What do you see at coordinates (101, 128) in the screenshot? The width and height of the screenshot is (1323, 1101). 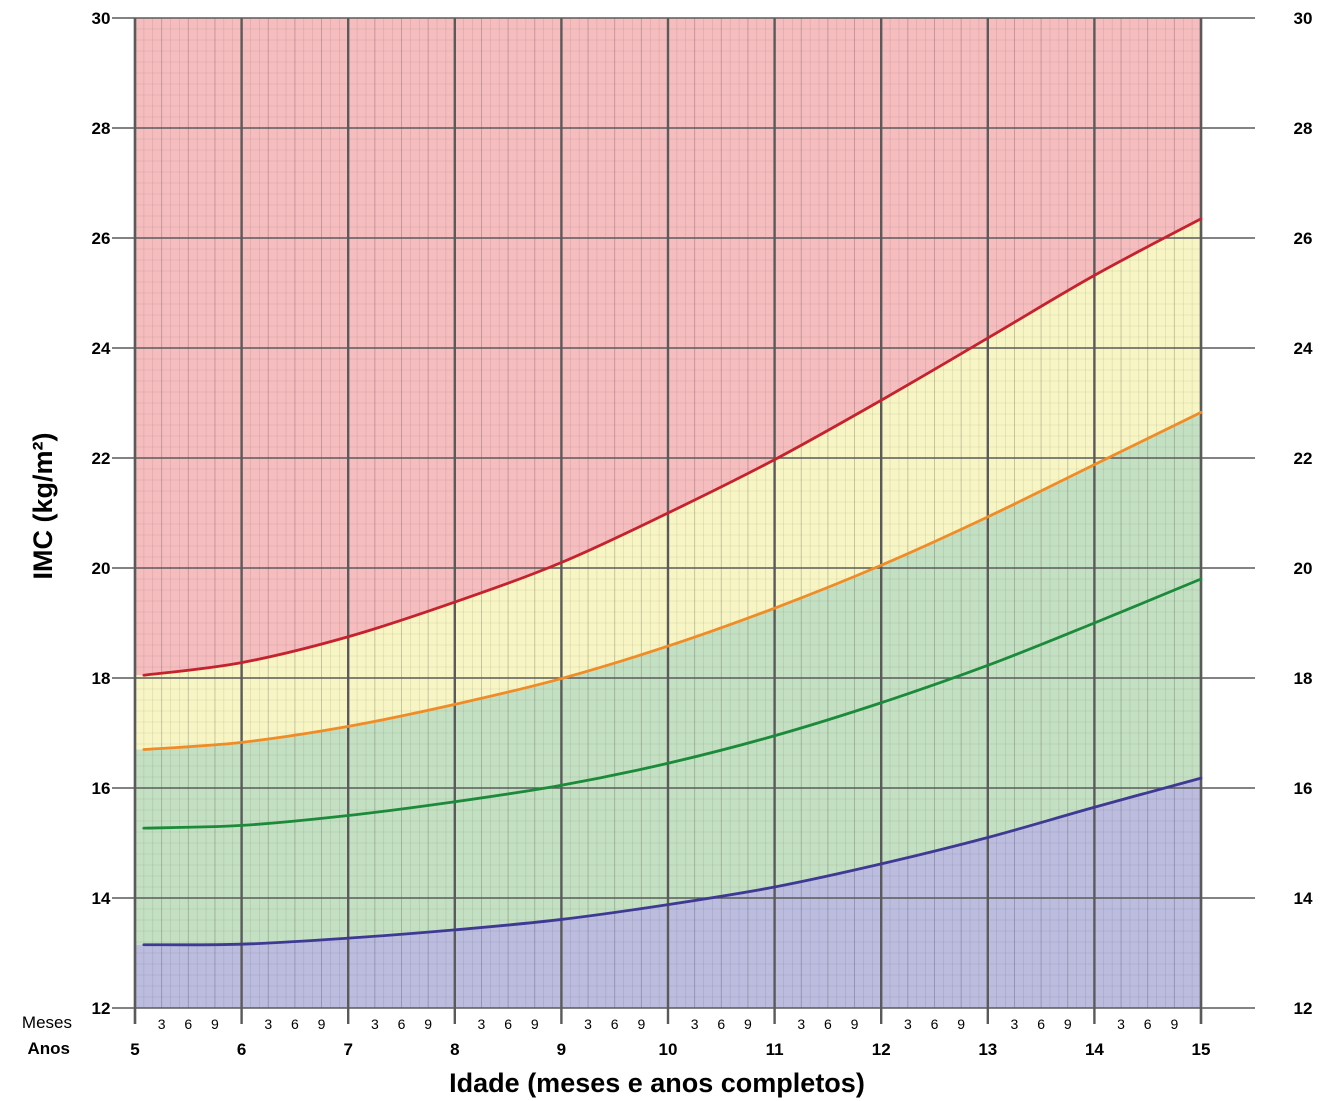 I see `y-tick-left: 28` at bounding box center [101, 128].